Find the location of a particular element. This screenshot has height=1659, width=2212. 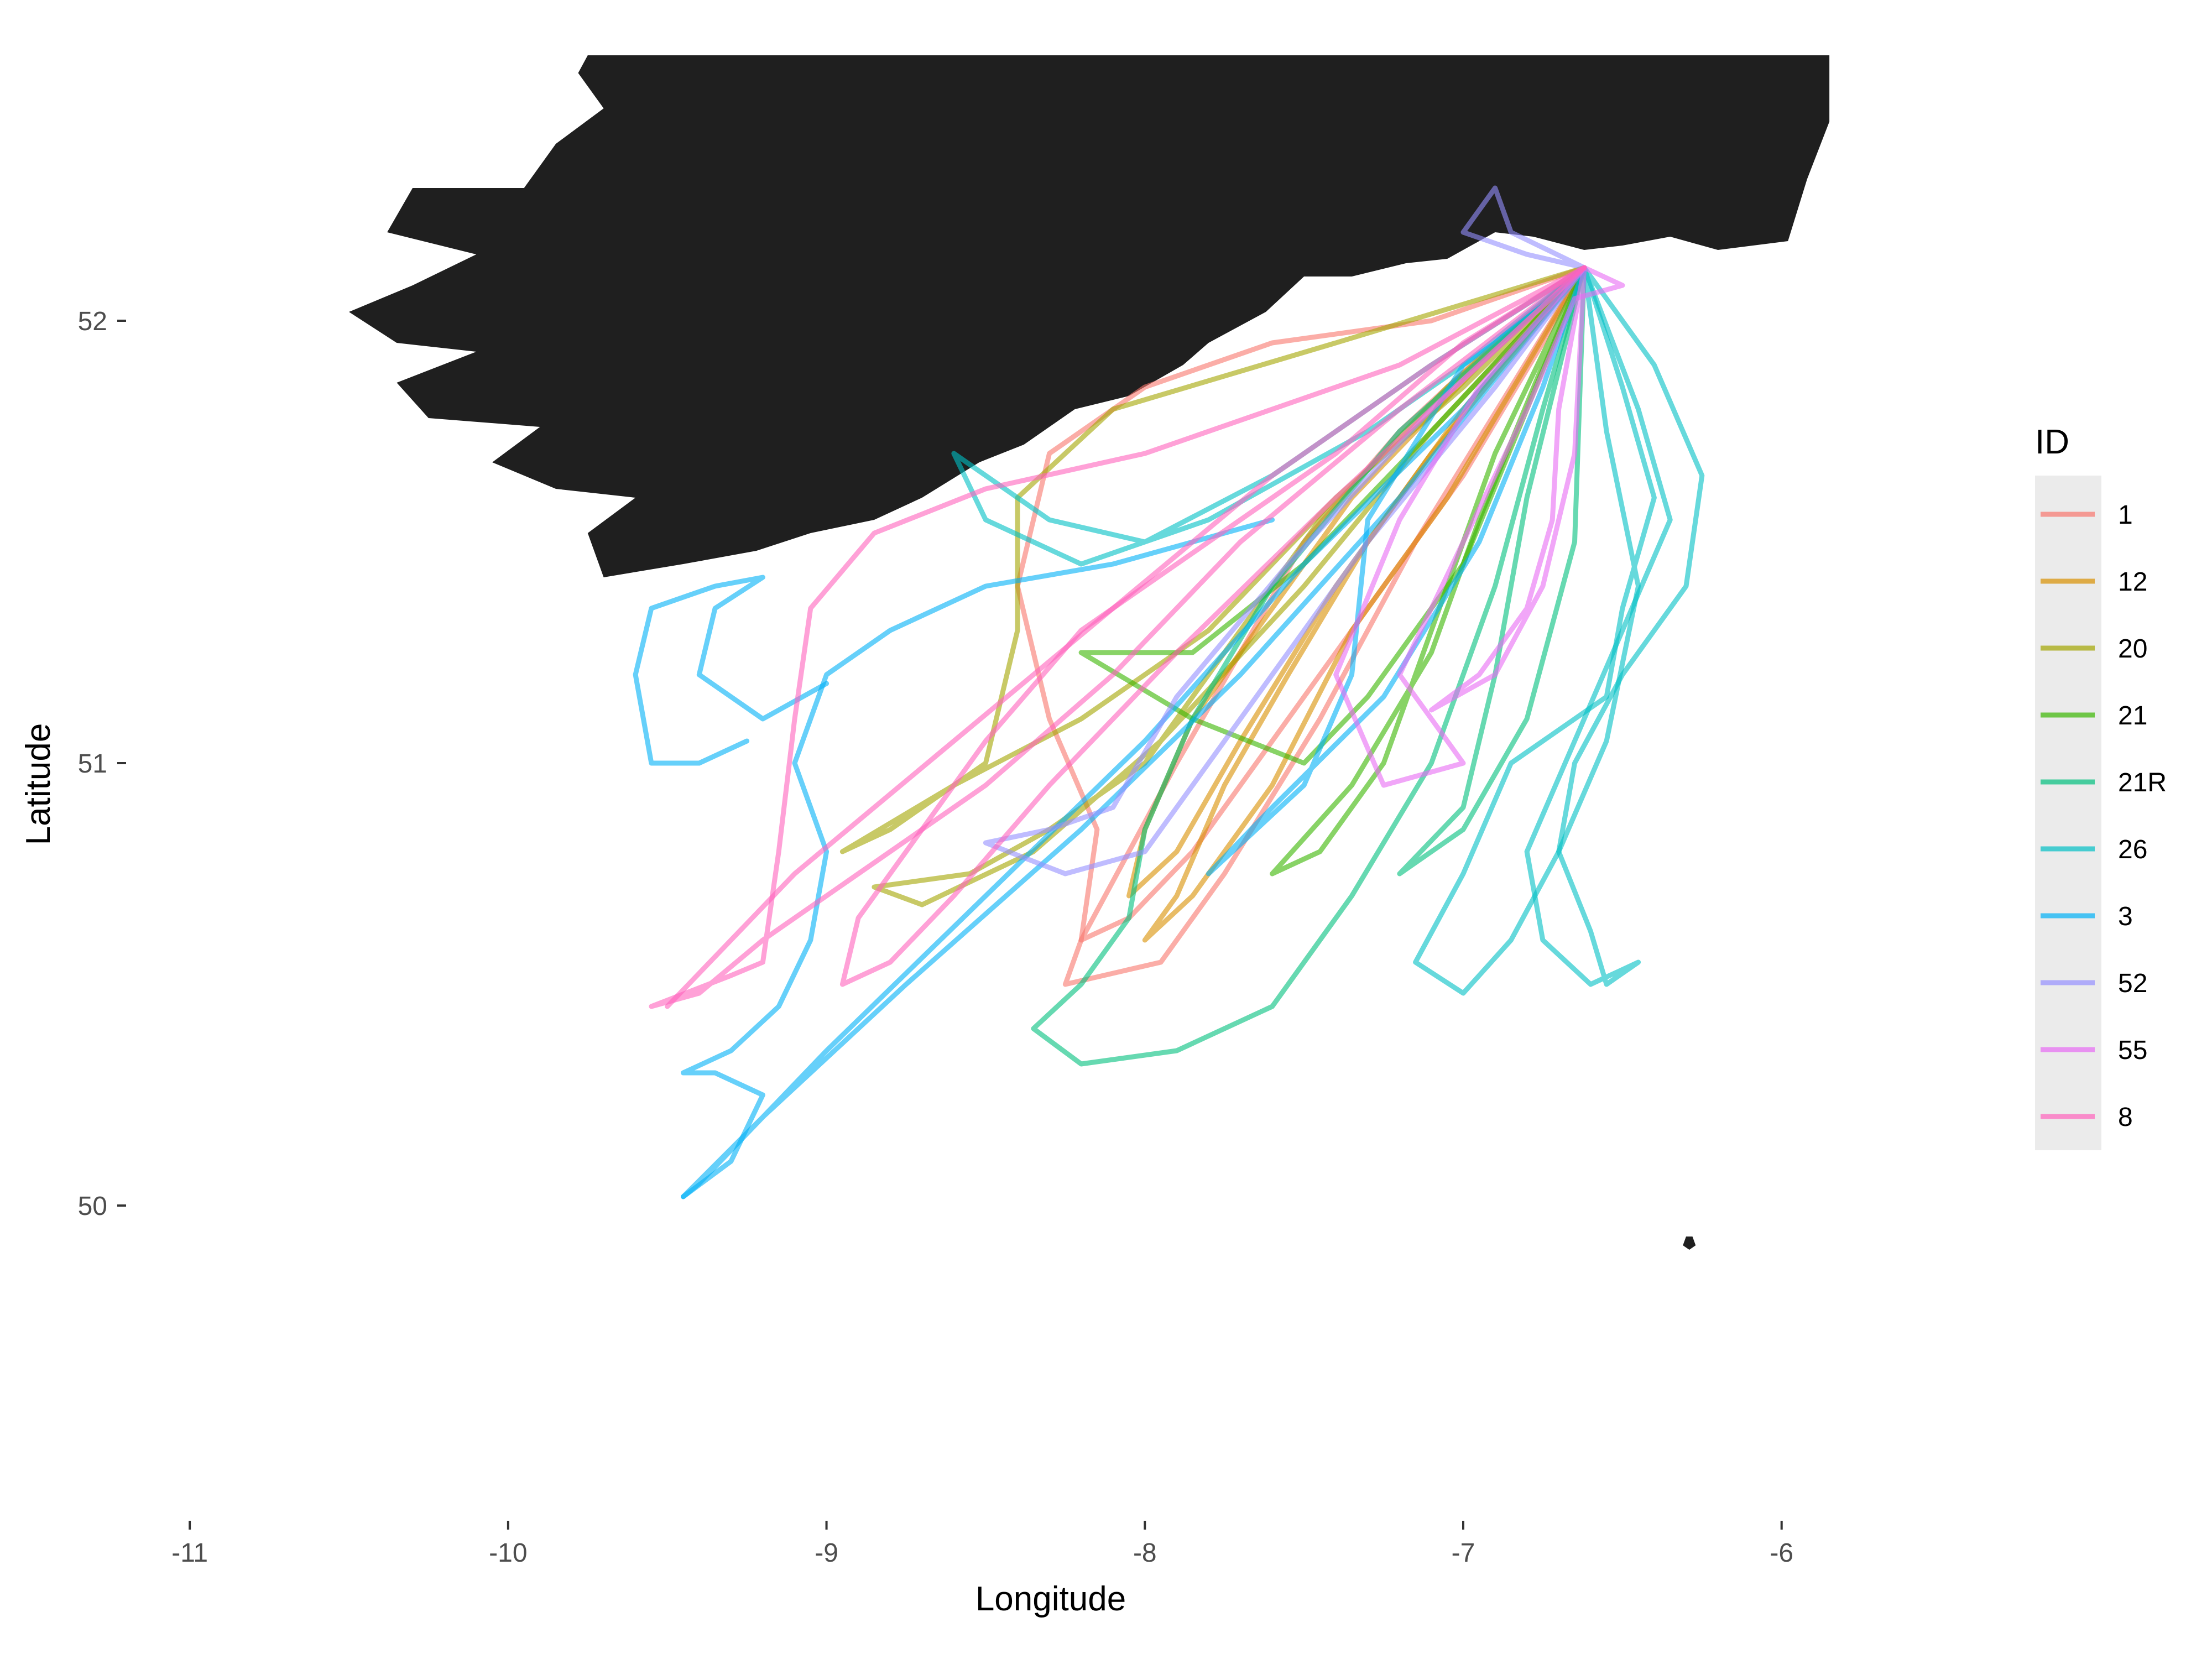

legend-label-21: 21 is located at coordinates (2132, 716).